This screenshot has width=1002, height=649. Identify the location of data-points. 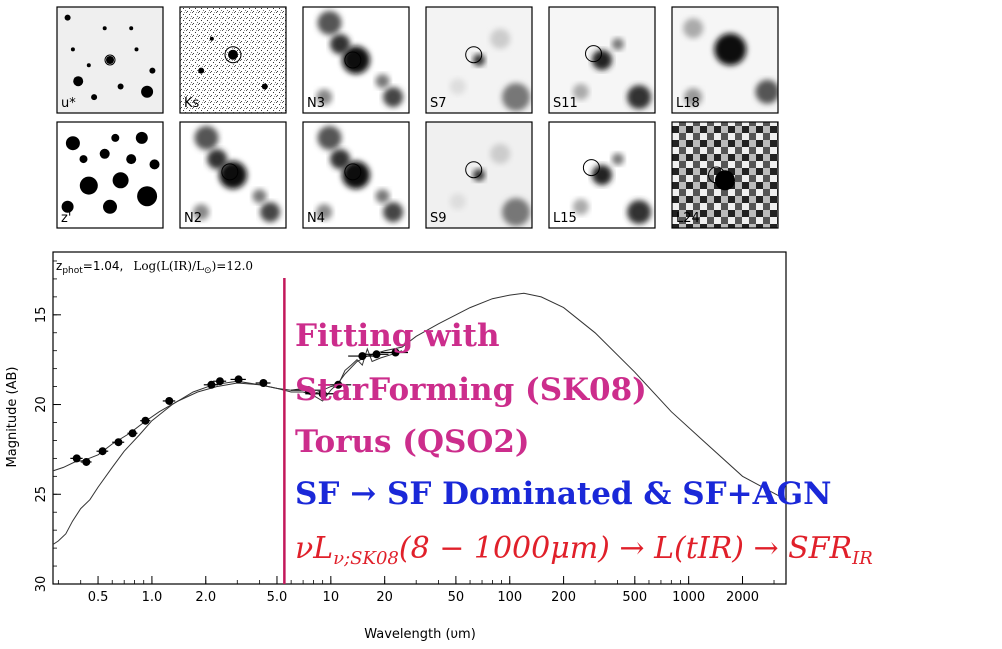
(239, 407).